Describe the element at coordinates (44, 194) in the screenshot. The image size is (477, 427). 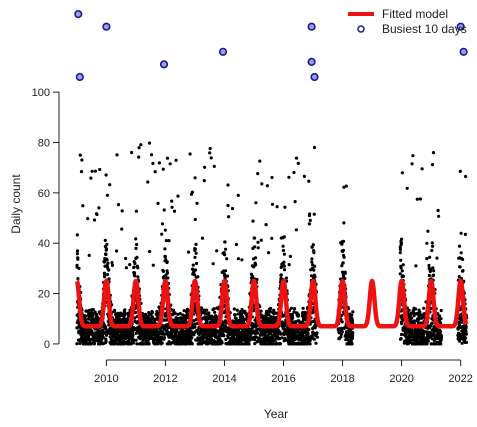
I see `y-tick-label: 60` at that location.